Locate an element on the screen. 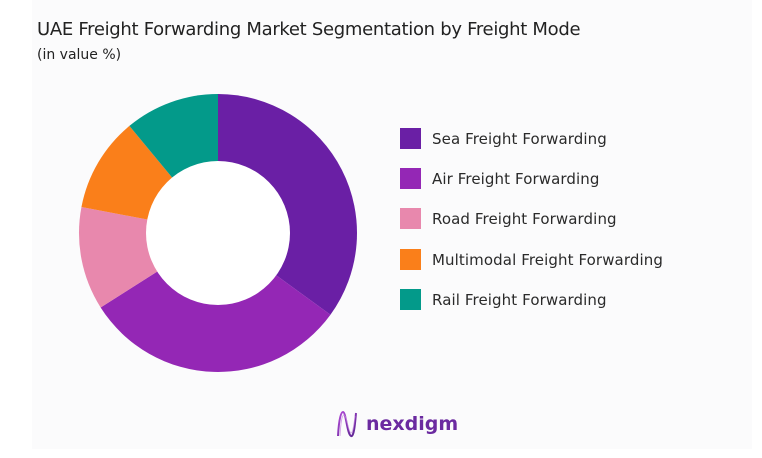 The image size is (762, 458). legend-label: Rail Freight Forwarding is located at coordinates (519, 299).